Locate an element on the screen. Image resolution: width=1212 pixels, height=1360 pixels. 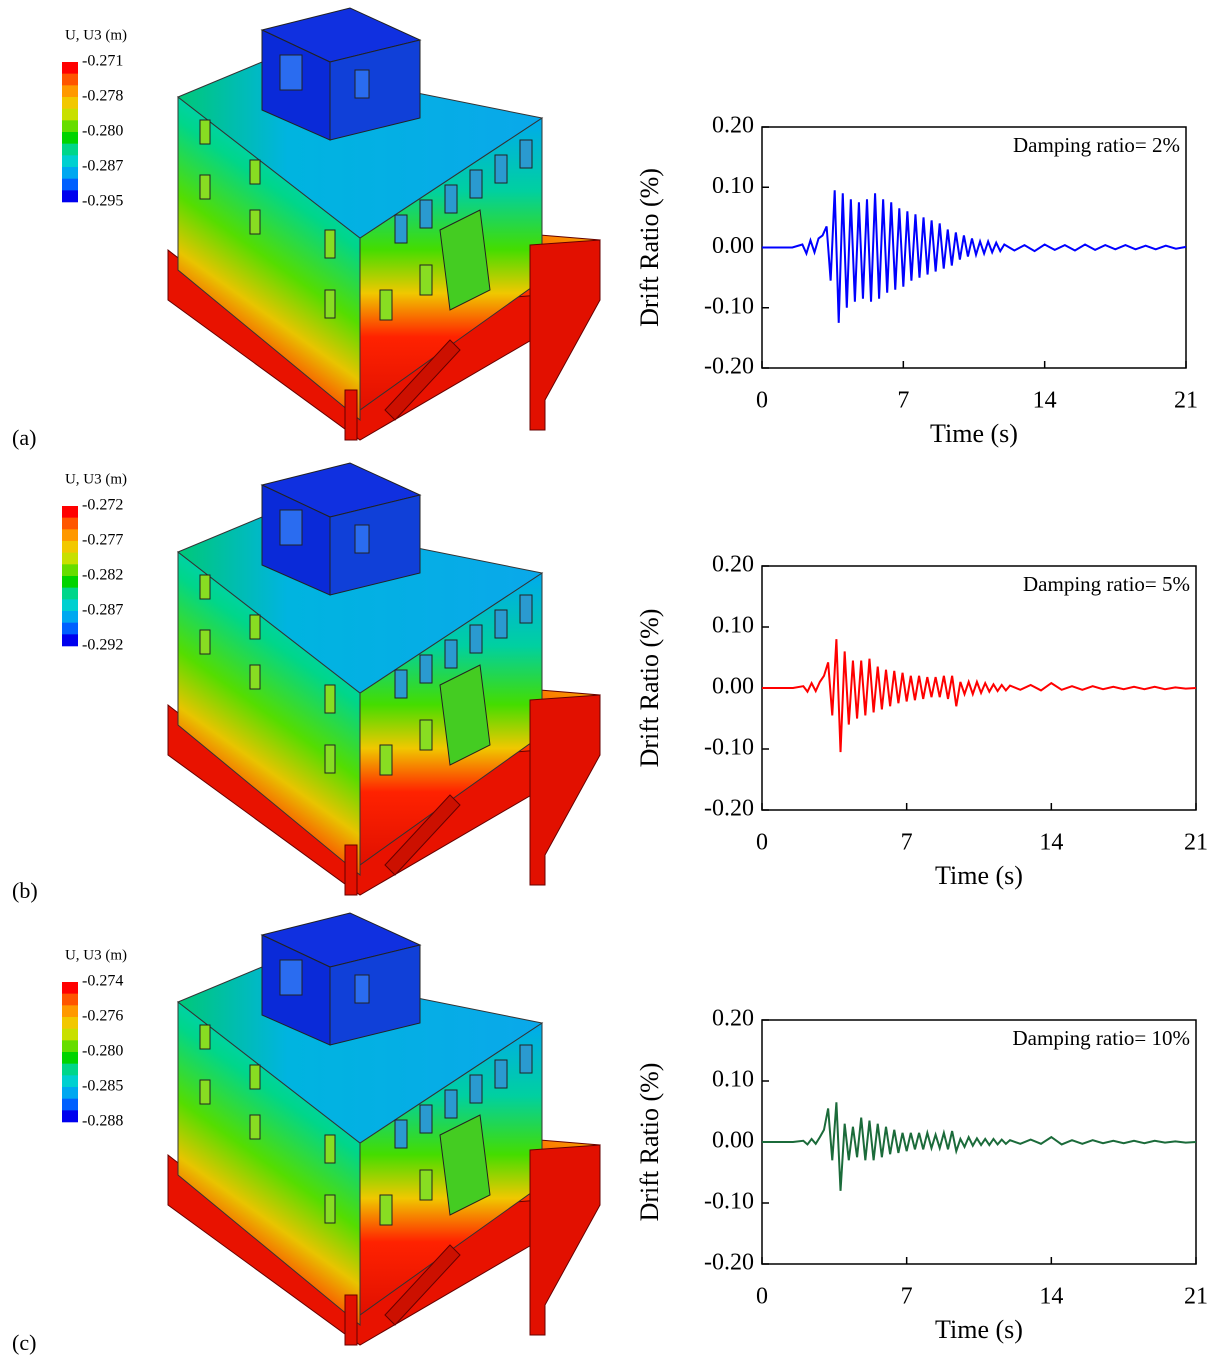
panel-label: (b) is located at coordinates (25, 890).